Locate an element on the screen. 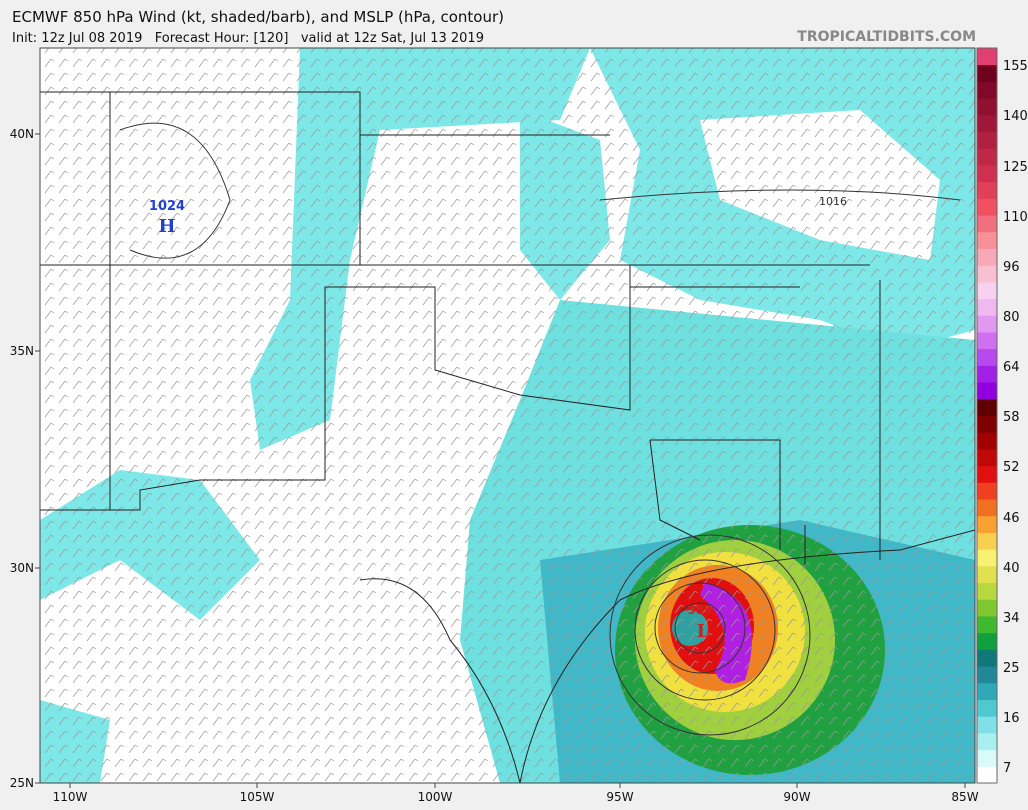 Image resolution: width=1028 pixels, height=810 pixels. low-letter: L is located at coordinates (703, 631).